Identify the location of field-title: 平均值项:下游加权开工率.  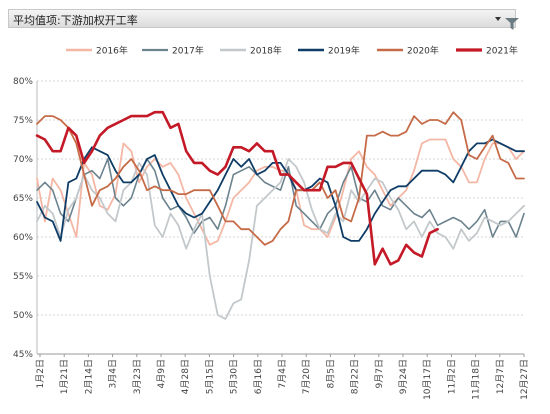
(75, 20).